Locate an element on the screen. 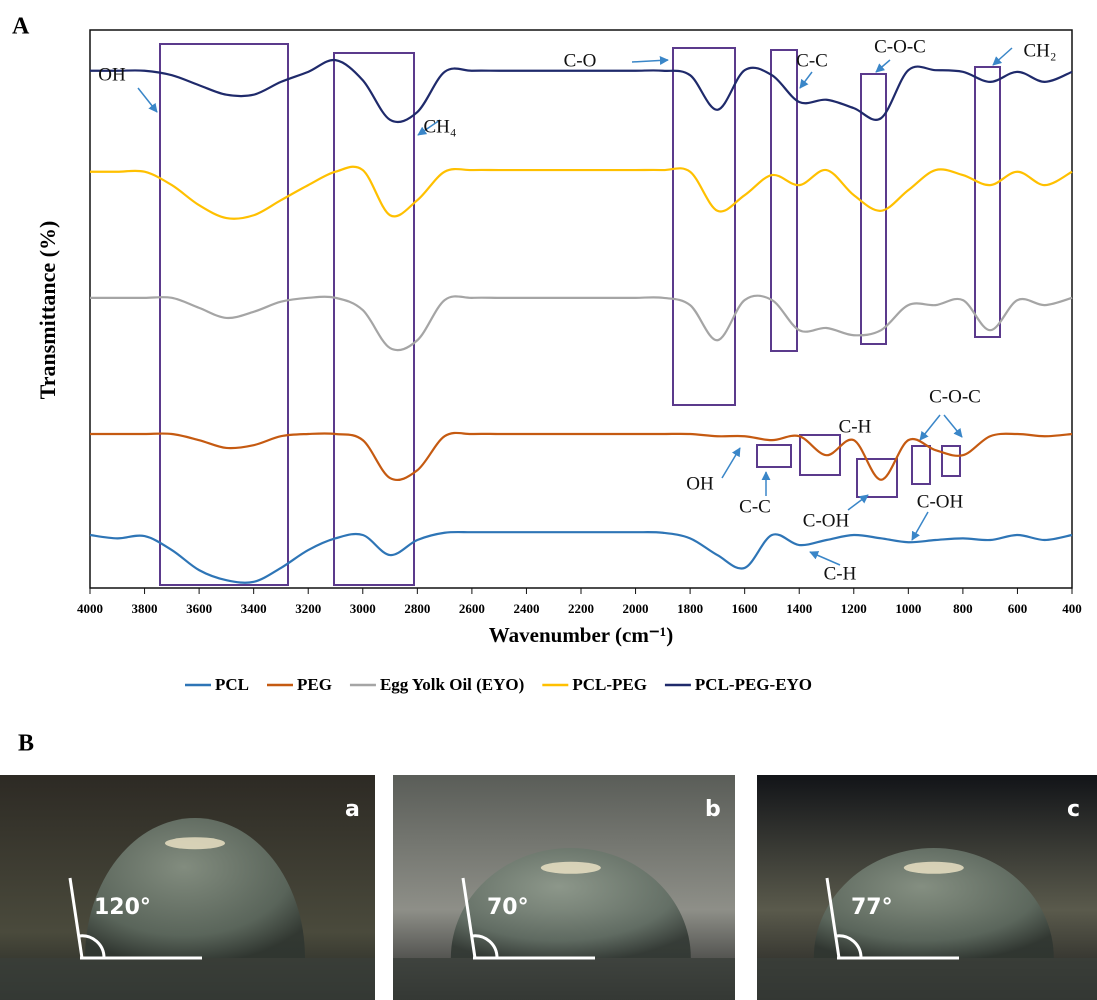  x-tick-label: 3400 is located at coordinates (254, 608).